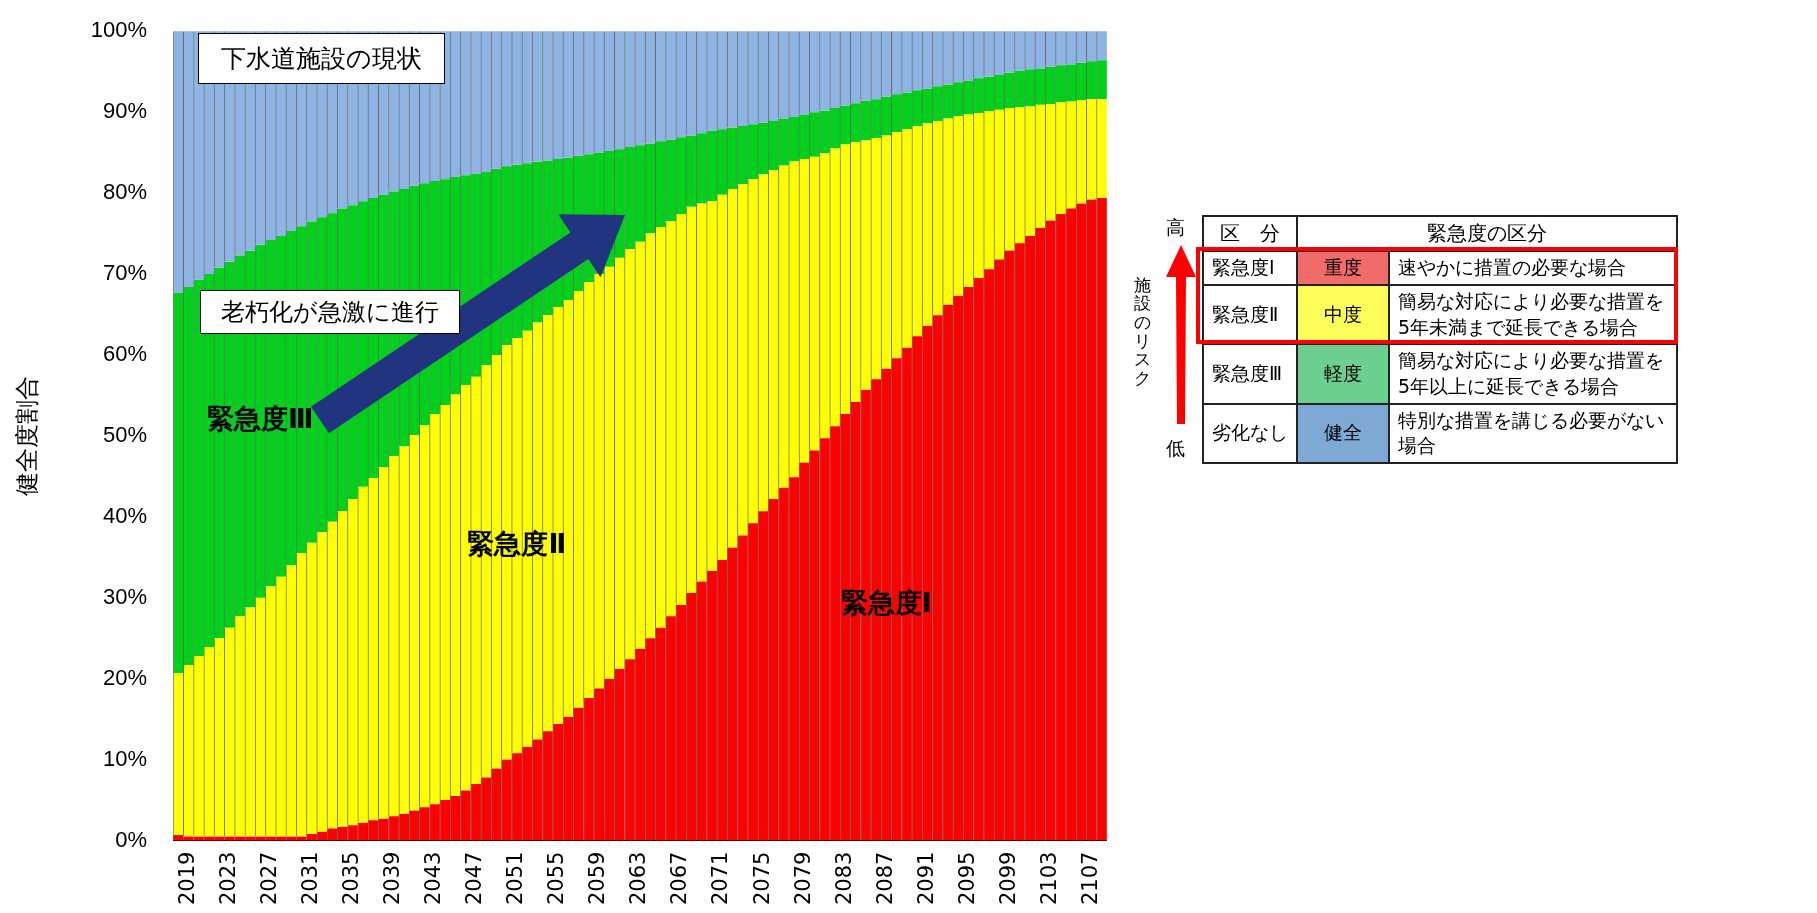 The height and width of the screenshot is (913, 1817). What do you see at coordinates (227, 878) in the screenshot?
I see `x-tick-label: 2023` at bounding box center [227, 878].